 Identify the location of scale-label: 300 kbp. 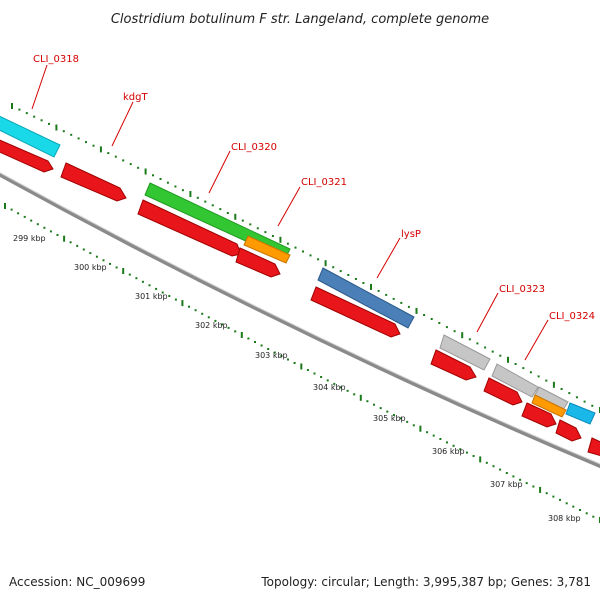
(90, 267).